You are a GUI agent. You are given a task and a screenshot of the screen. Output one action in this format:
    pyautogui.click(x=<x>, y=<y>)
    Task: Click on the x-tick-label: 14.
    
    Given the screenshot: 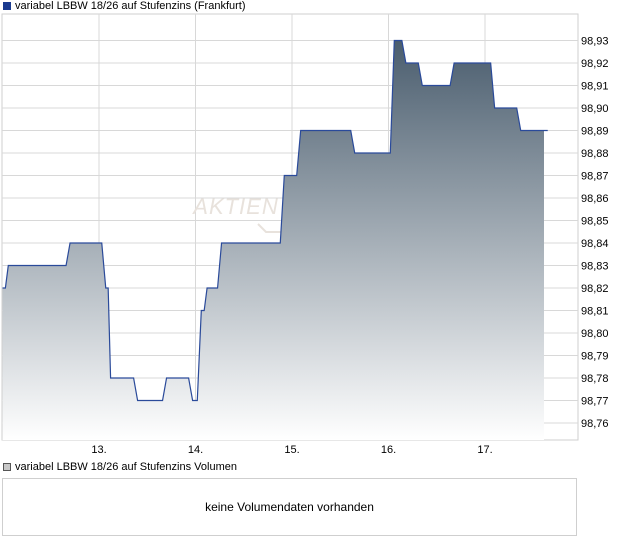 What is the action you would take?
    pyautogui.click(x=195, y=450)
    